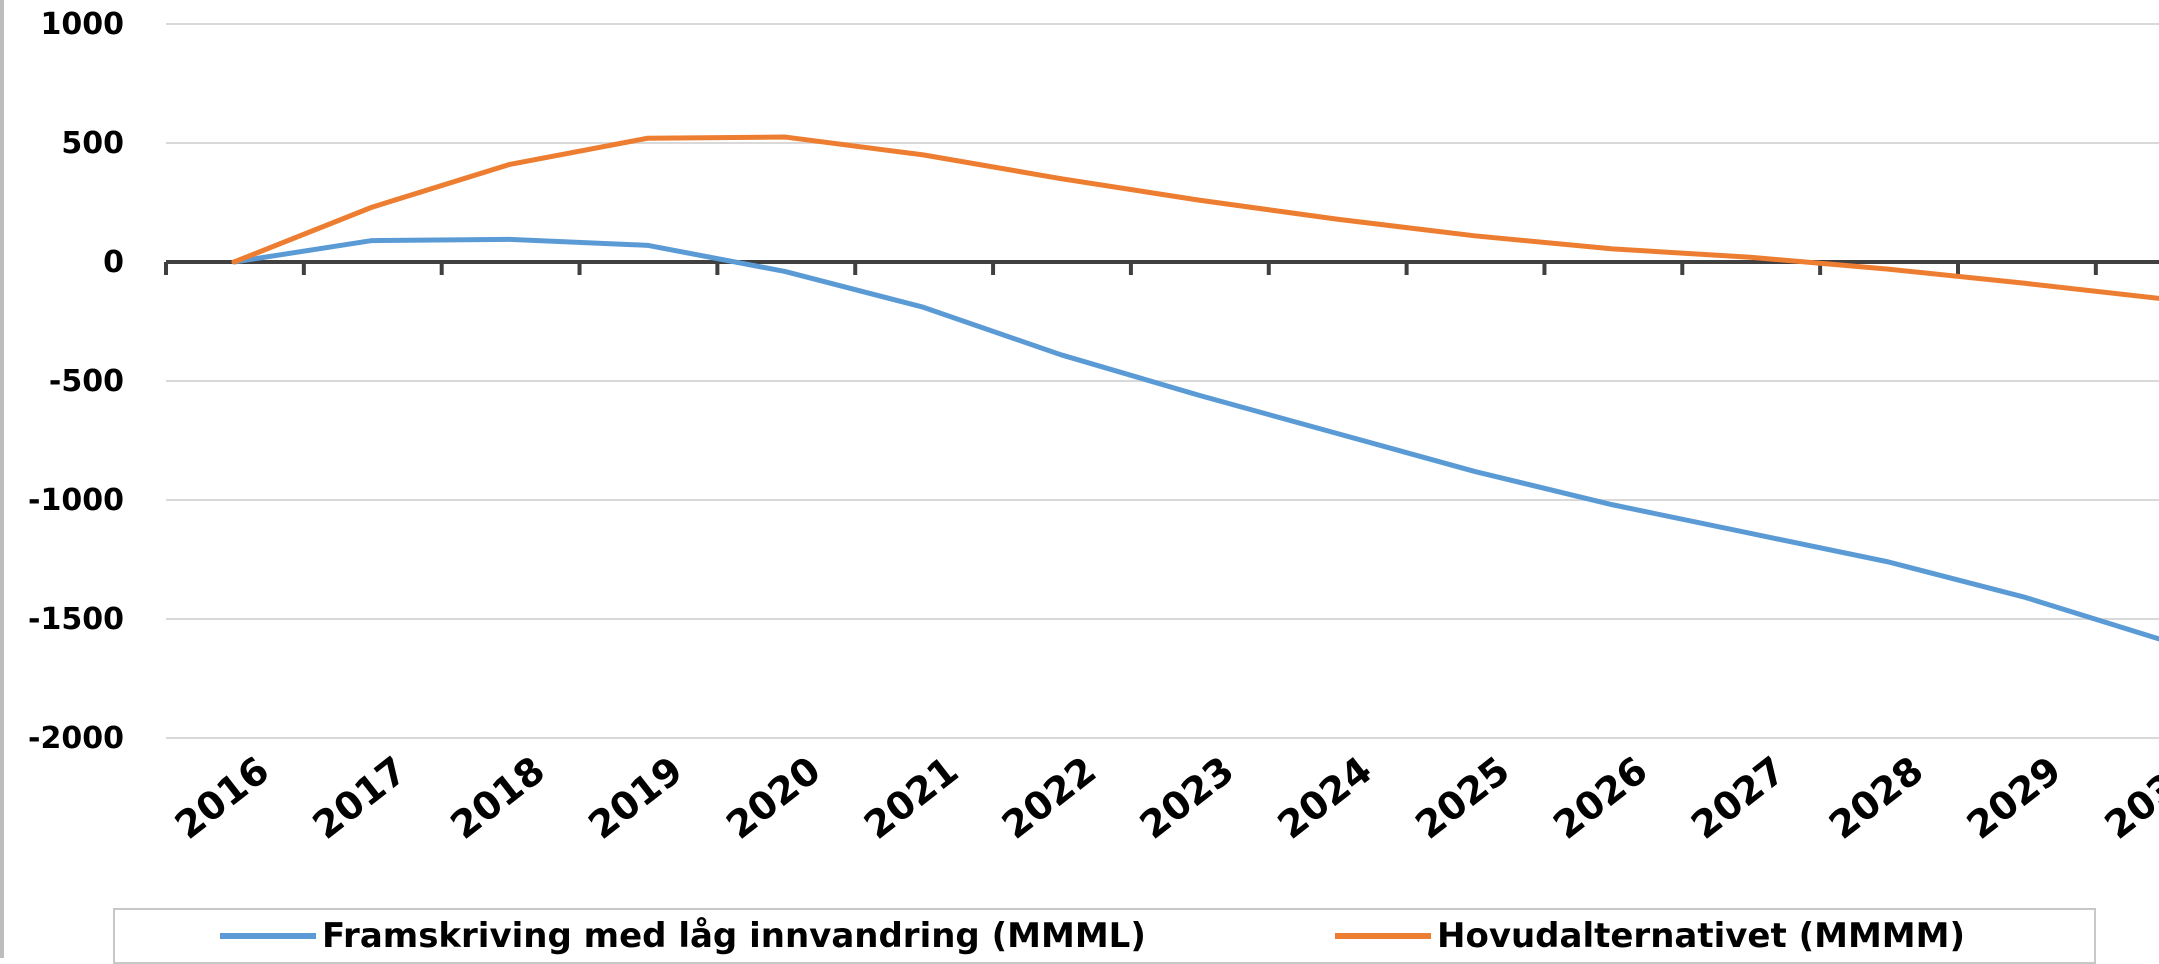 The width and height of the screenshot is (2159, 964). What do you see at coordinates (83, 24) in the screenshot?
I see `y-tick-label: 1000` at bounding box center [83, 24].